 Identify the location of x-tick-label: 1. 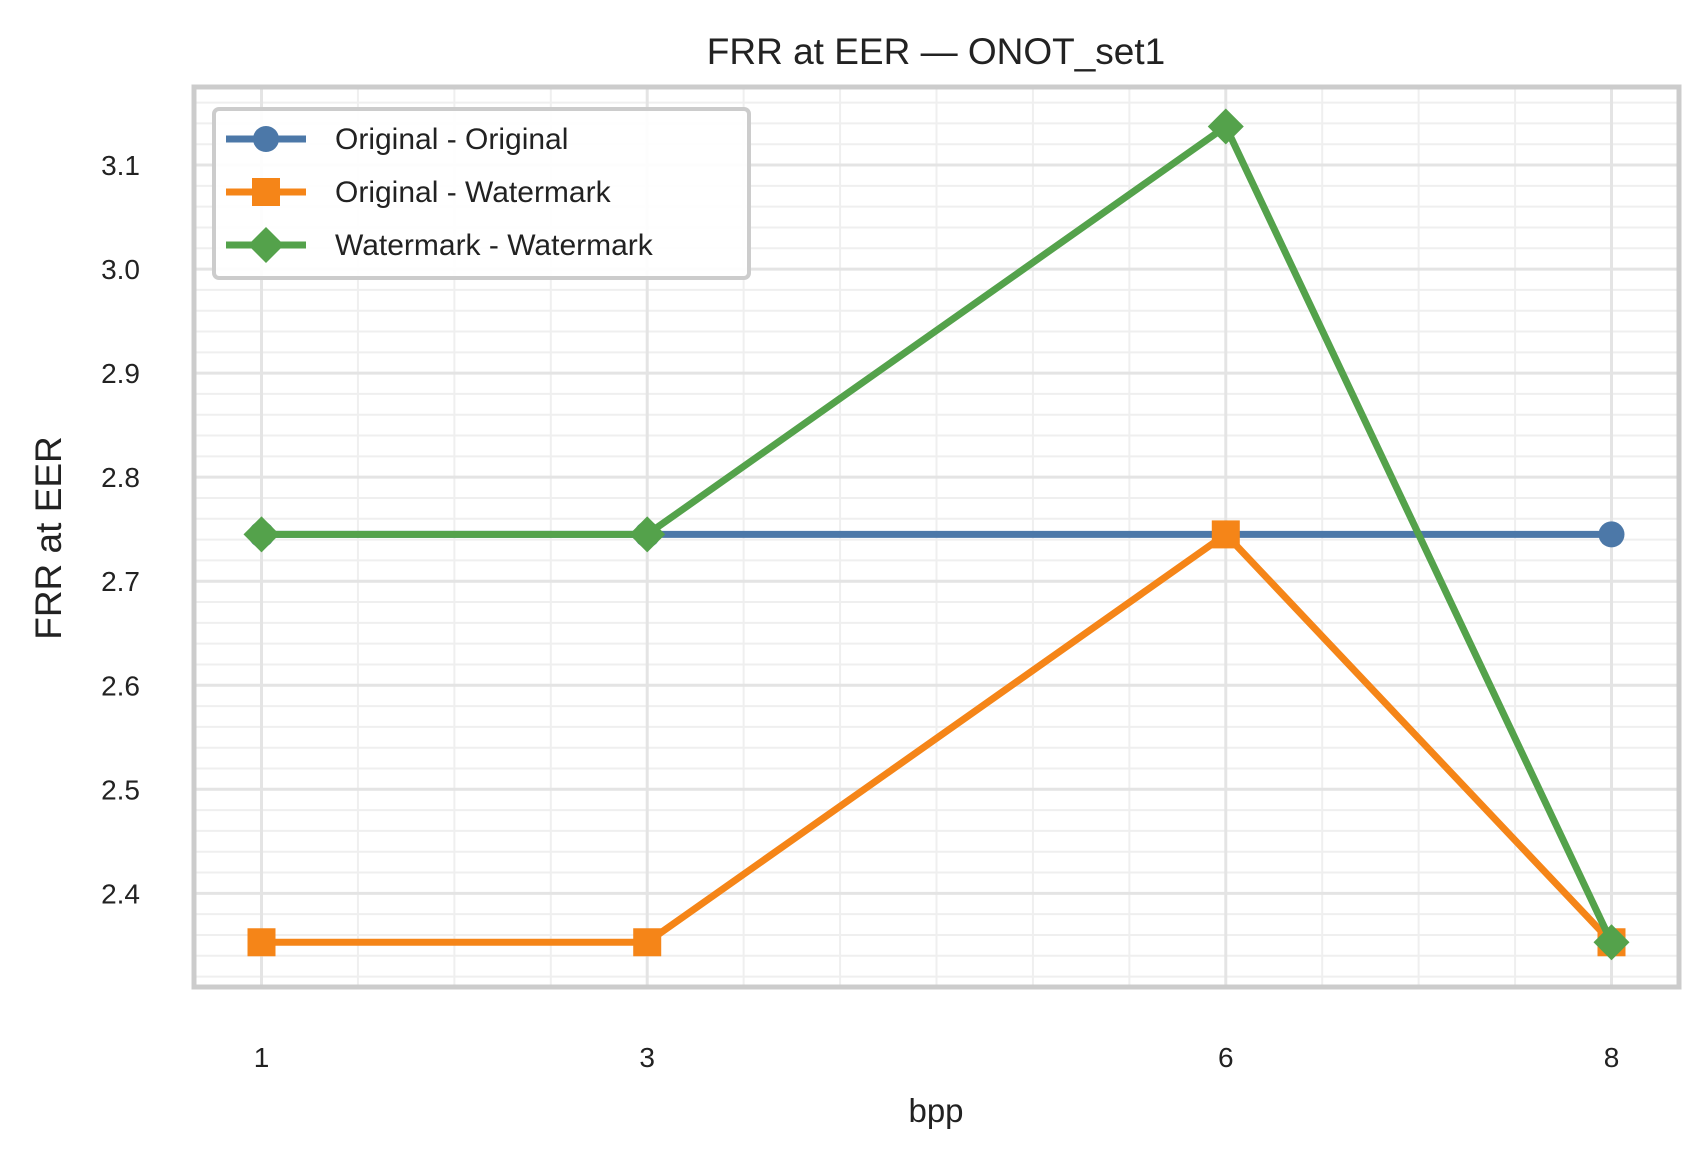
(262, 1057).